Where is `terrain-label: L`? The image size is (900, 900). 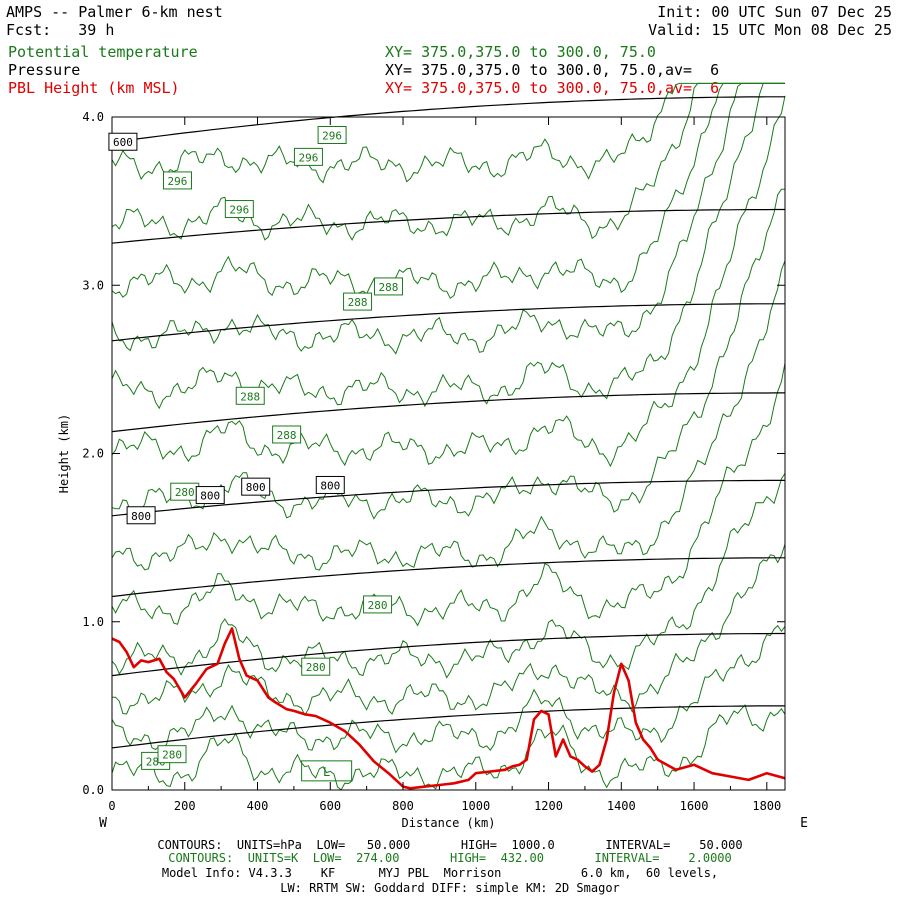
terrain-label: L is located at coordinates (326, 772).